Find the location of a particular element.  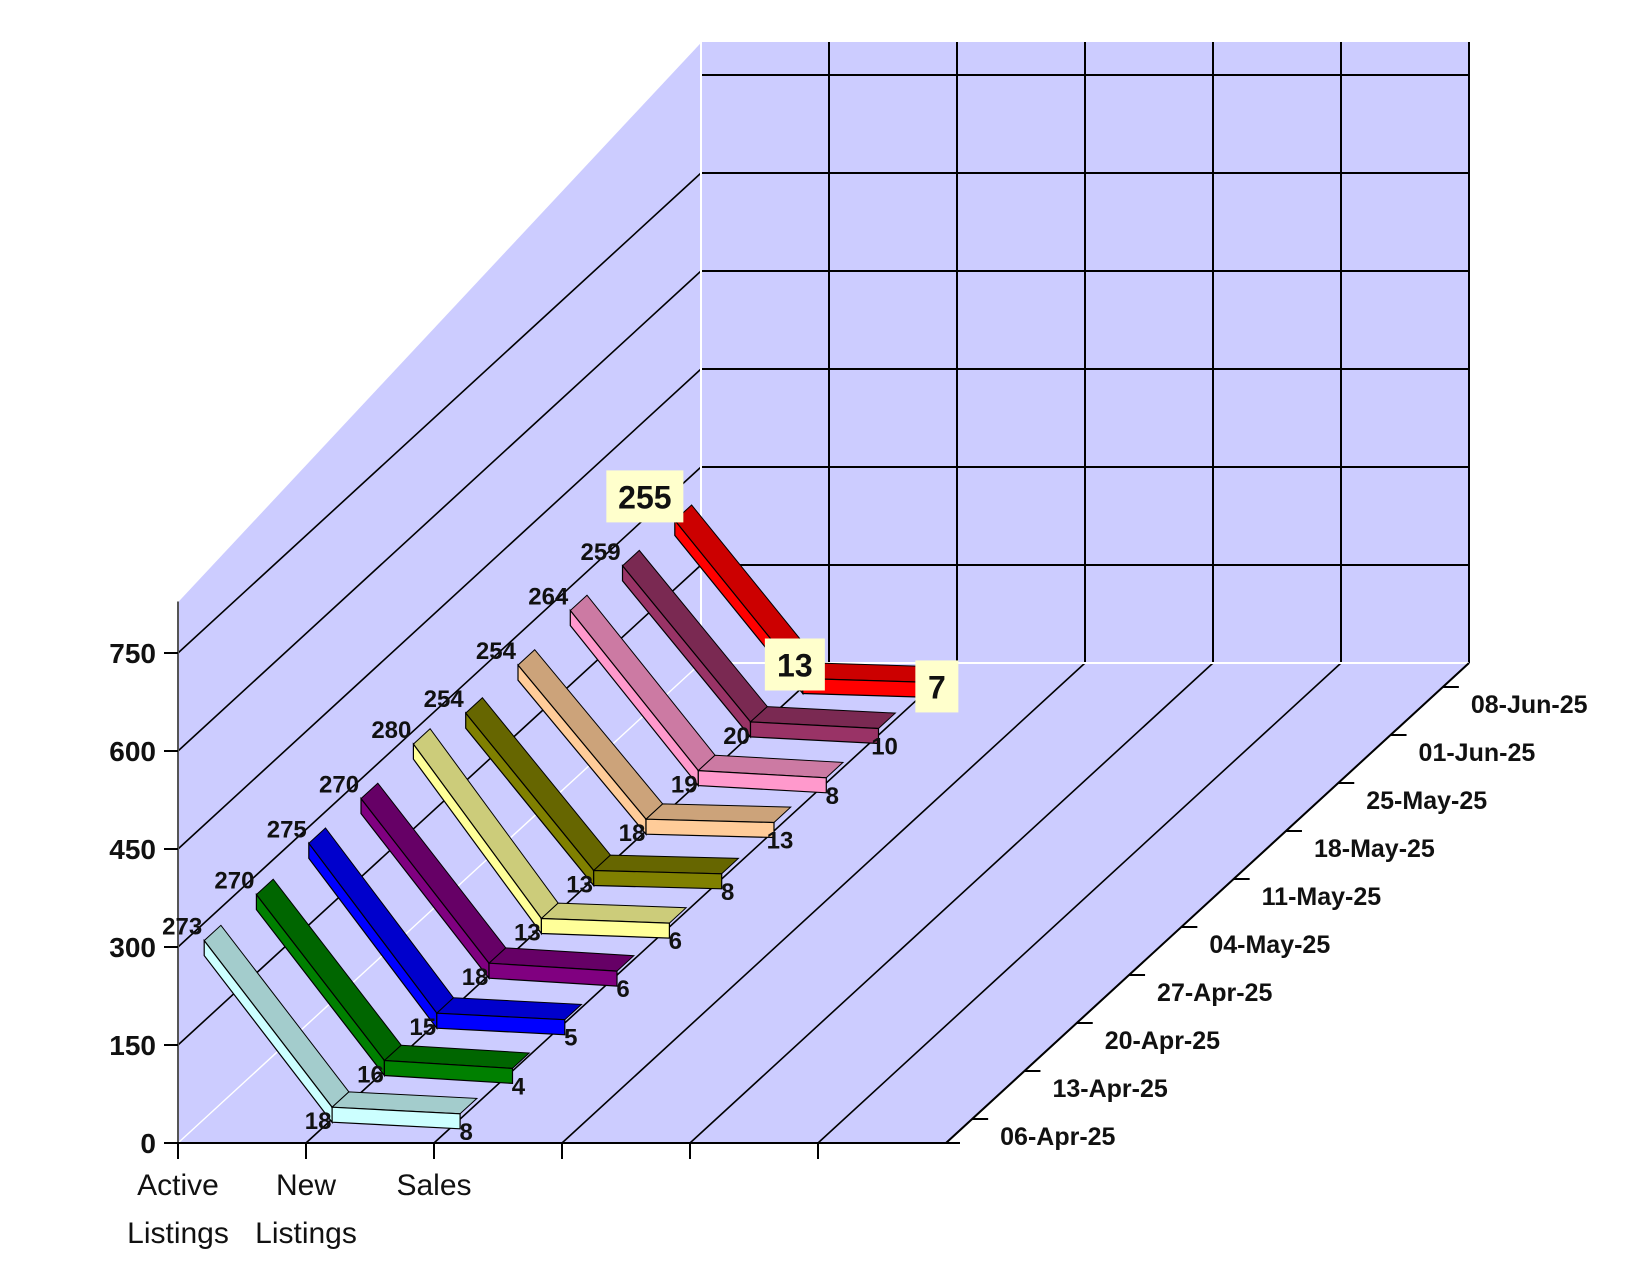

y-tick-label: 600 is located at coordinates (132, 751).